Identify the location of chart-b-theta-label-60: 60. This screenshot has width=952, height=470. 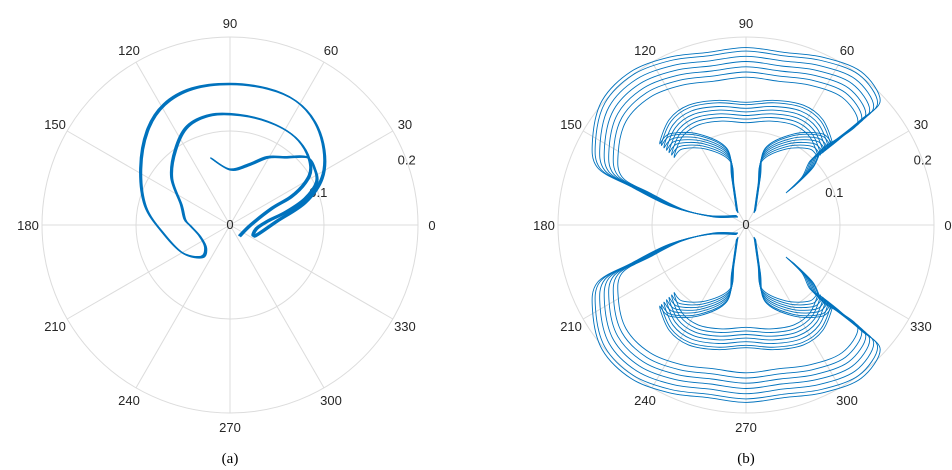
(847, 50).